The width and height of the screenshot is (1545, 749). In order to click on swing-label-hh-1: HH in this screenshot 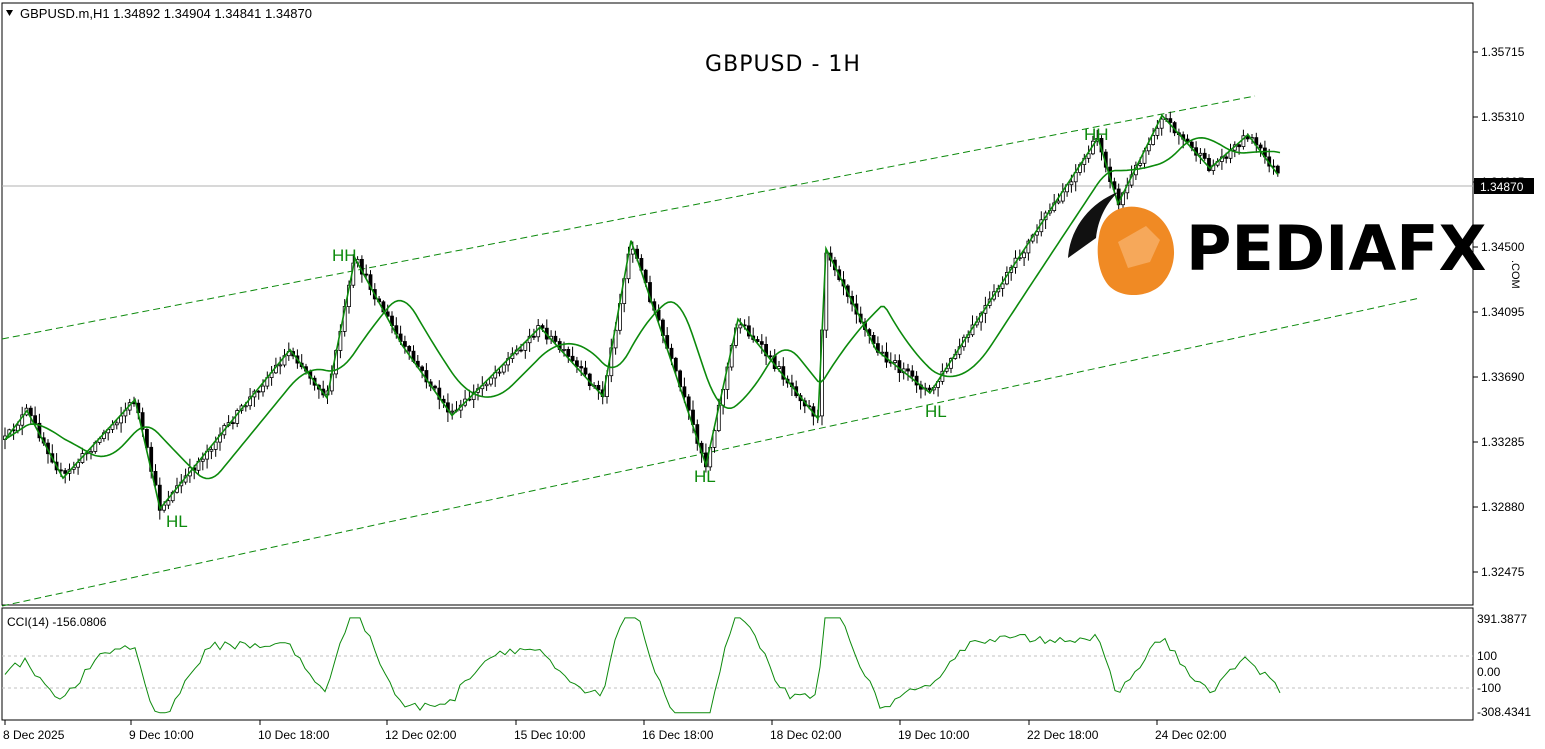, I will do `click(344, 255)`.